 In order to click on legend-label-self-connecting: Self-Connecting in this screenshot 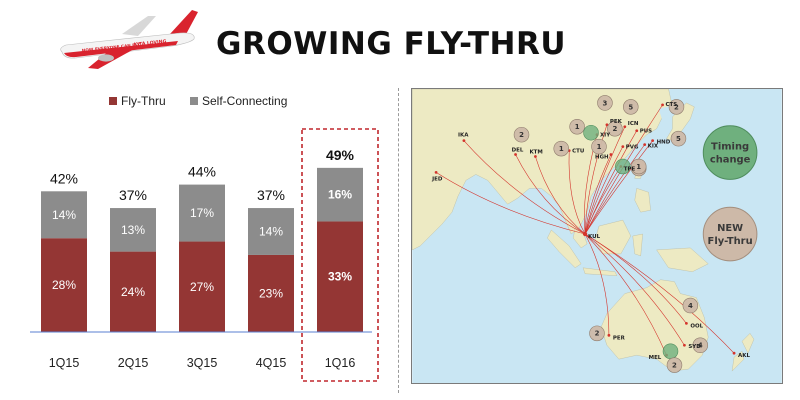, I will do `click(244, 101)`.